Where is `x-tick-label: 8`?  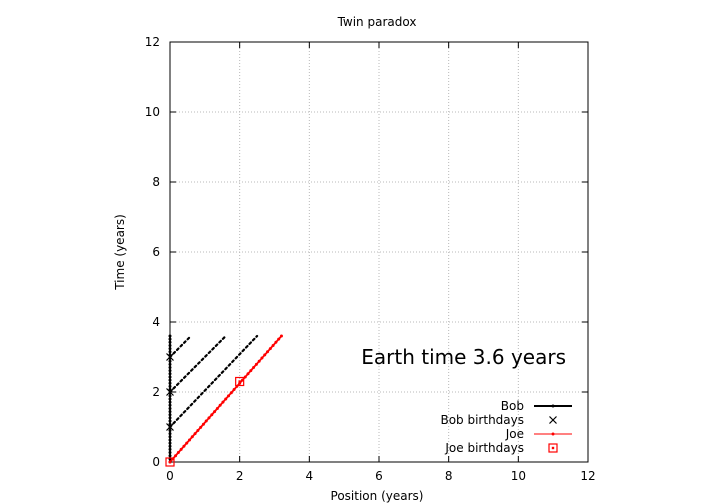 x-tick-label: 8 is located at coordinates (449, 476).